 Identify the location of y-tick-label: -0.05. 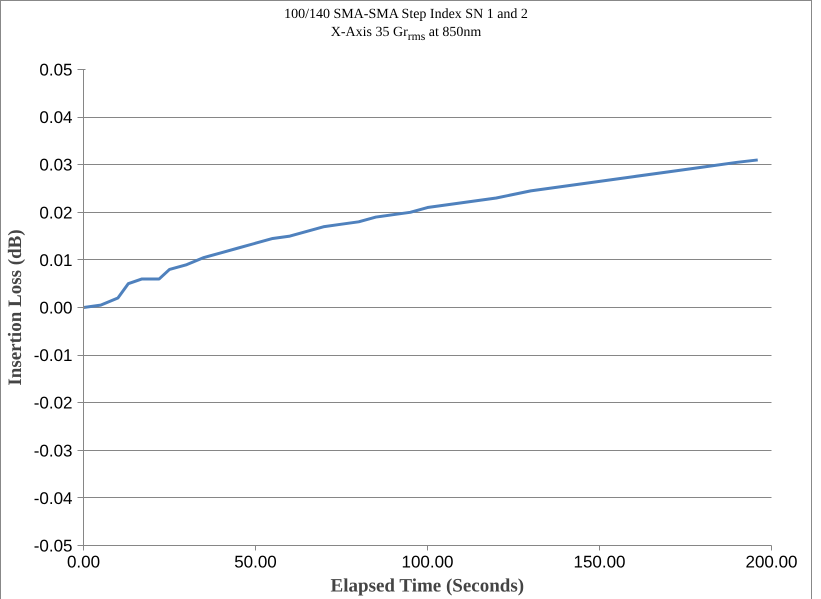
(53, 546).